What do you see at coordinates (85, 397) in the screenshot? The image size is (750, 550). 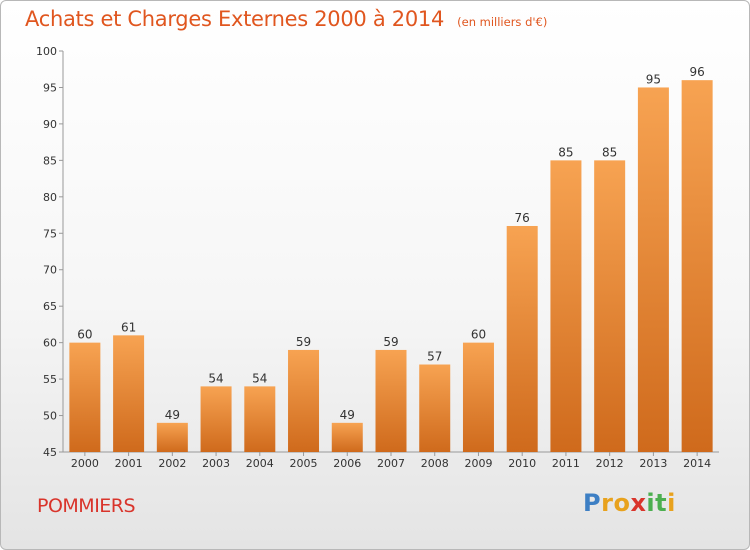 I see `bar-2000` at bounding box center [85, 397].